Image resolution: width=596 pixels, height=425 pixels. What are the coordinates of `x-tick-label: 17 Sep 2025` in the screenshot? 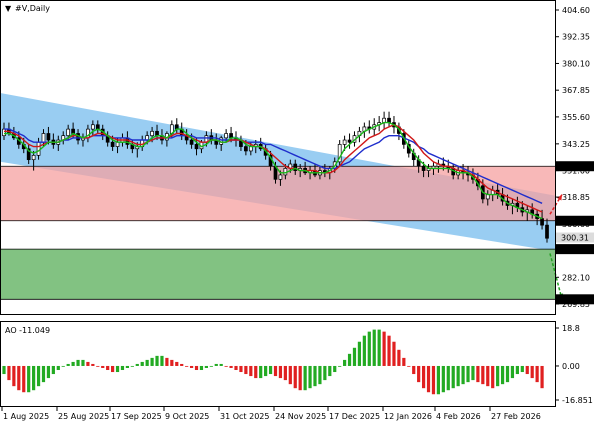 It's located at (136, 416).